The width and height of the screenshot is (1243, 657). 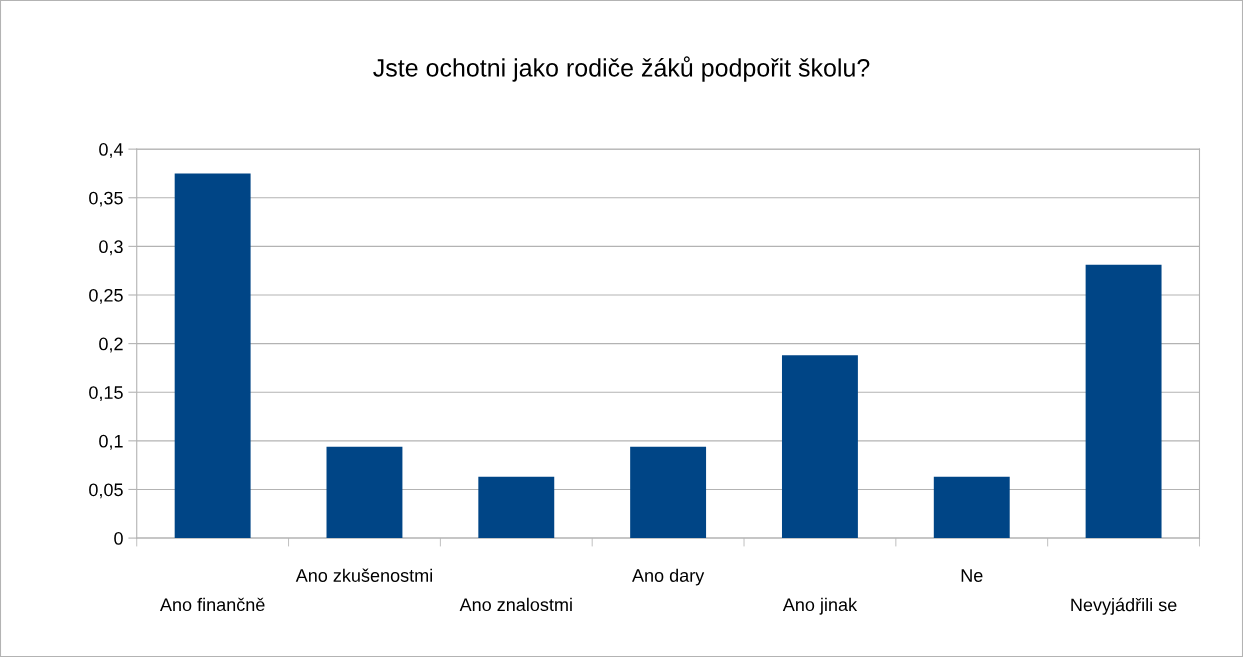 What do you see at coordinates (106, 296) in the screenshot?
I see `y-tick-label: 0,25` at bounding box center [106, 296].